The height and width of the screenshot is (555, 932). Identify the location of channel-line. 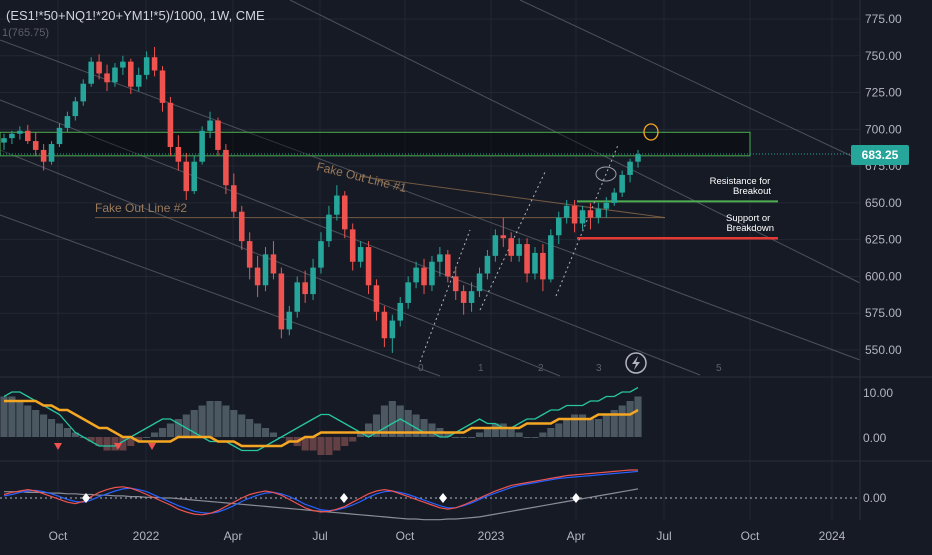
(220, 295).